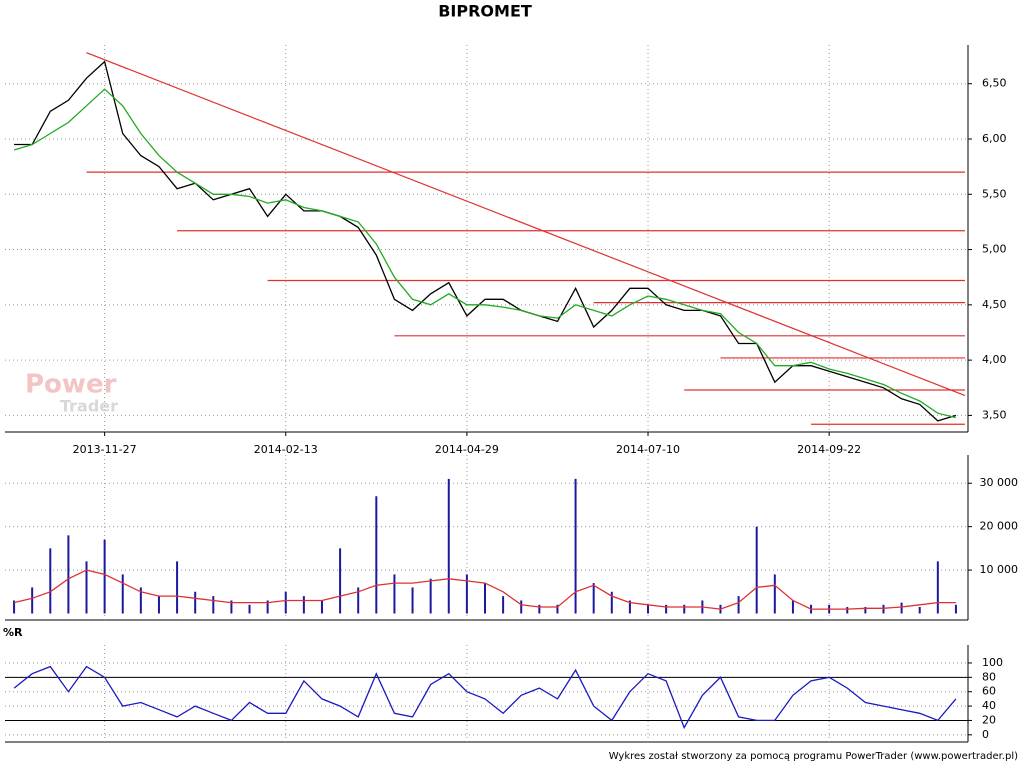  Describe the element at coordinates (999, 569) in the screenshot. I see `y-tick-label: 10 000` at that location.